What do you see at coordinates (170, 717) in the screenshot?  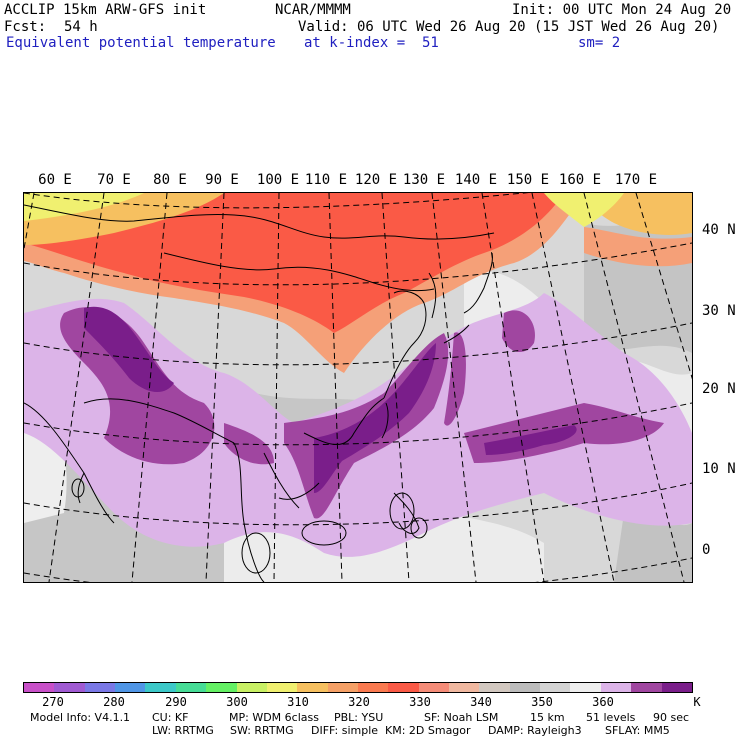 I see `footer-cu: CU: KF` at bounding box center [170, 717].